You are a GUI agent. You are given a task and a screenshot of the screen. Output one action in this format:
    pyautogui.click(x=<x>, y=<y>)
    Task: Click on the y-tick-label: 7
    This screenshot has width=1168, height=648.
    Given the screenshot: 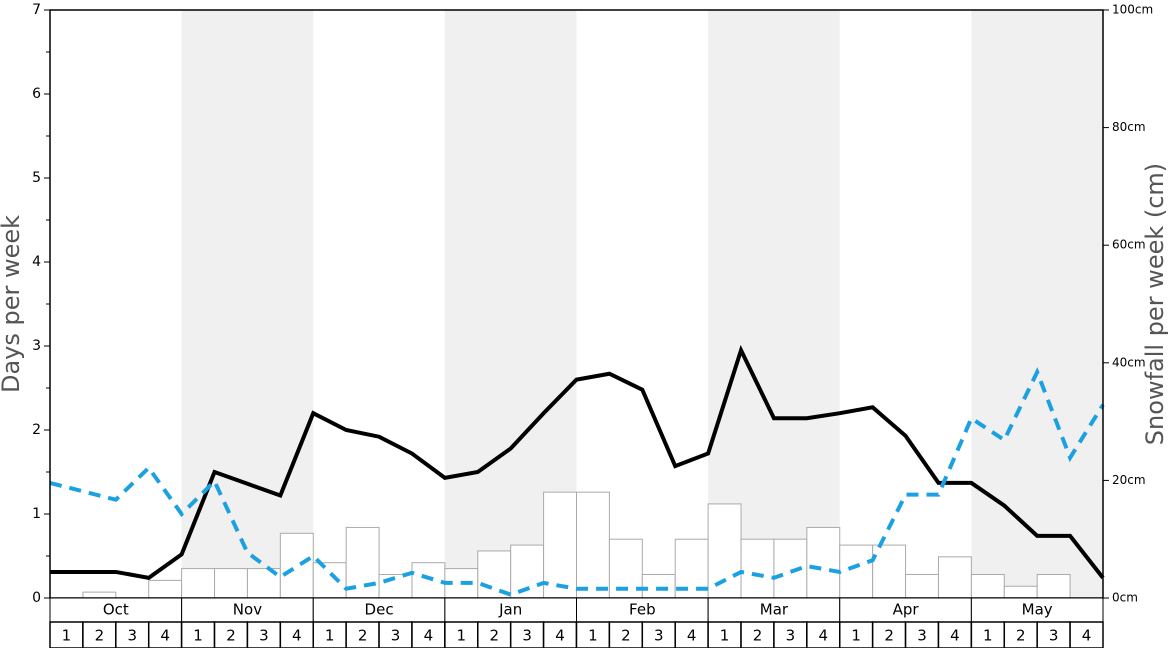 What is the action you would take?
    pyautogui.click(x=36, y=10)
    